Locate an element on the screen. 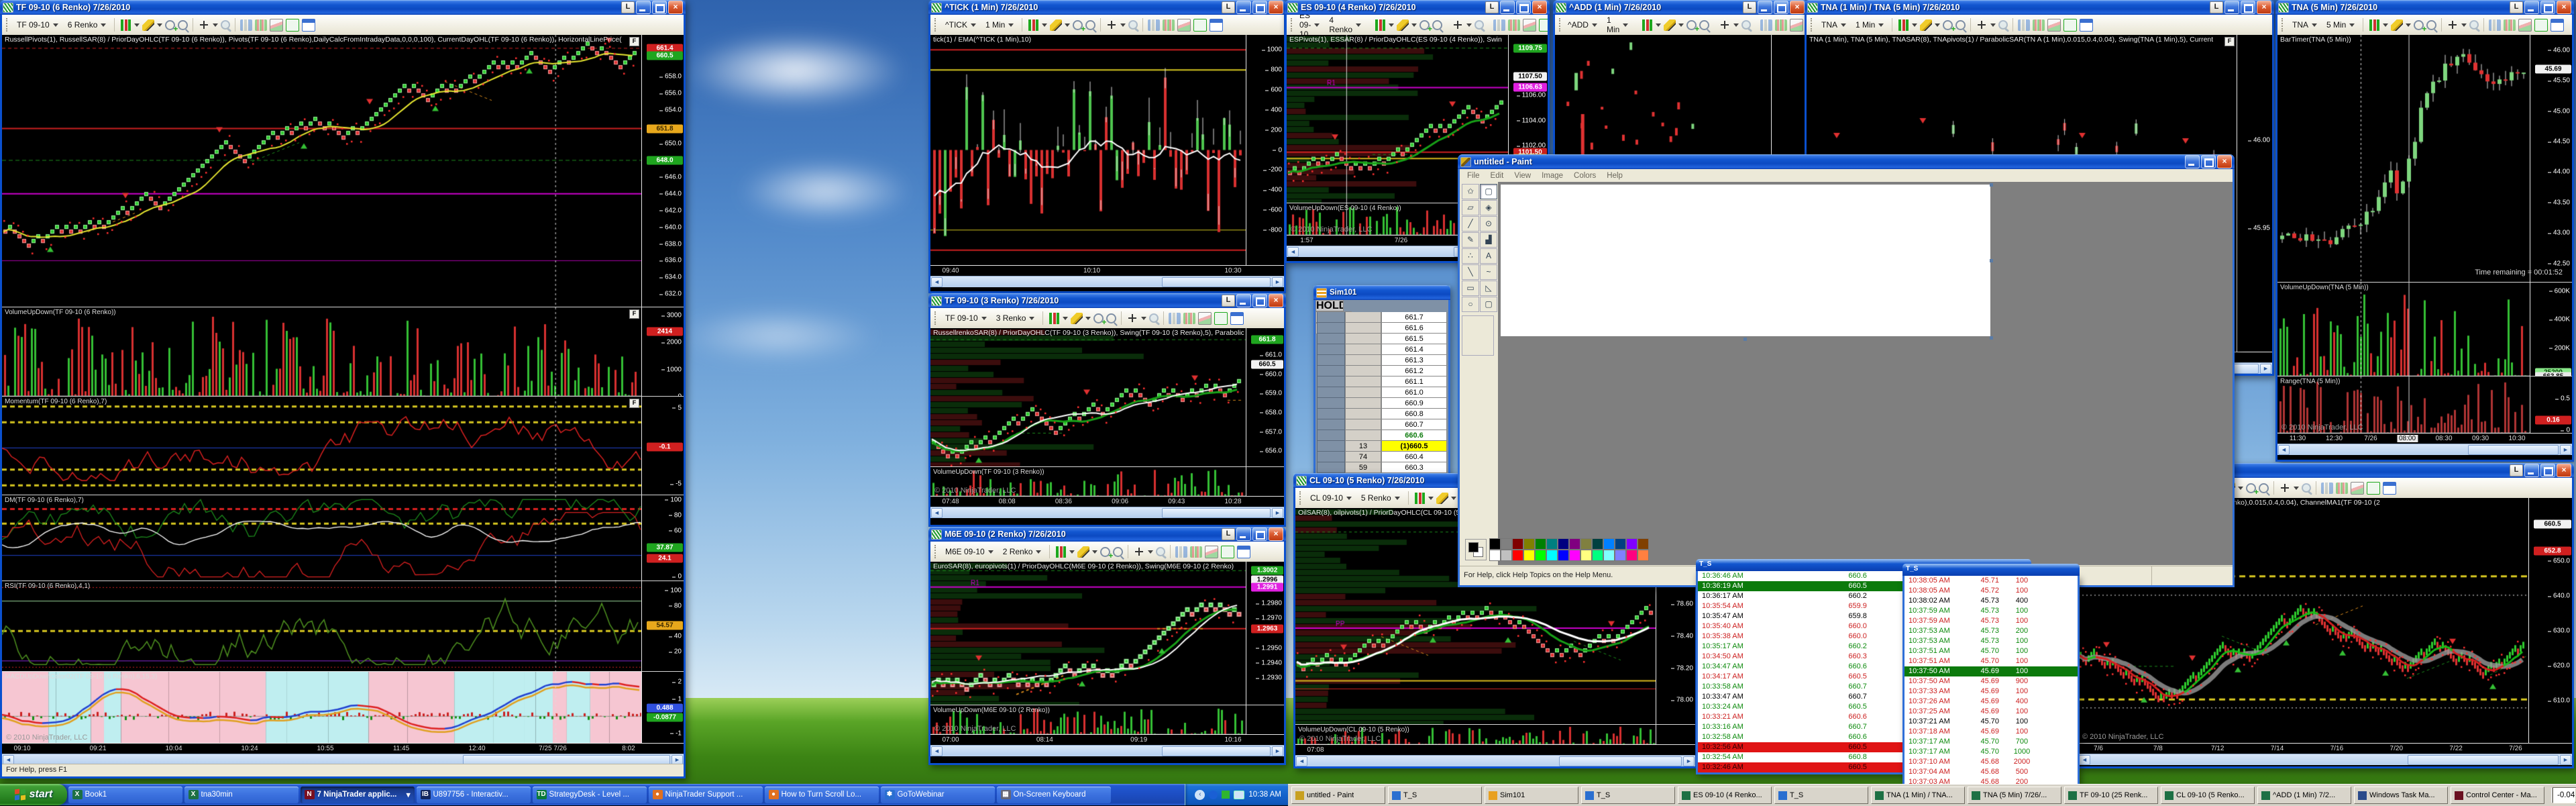 Image resolution: width=2576 pixels, height=806 pixels. dom-column-header: HOLD is located at coordinates (1330, 305).